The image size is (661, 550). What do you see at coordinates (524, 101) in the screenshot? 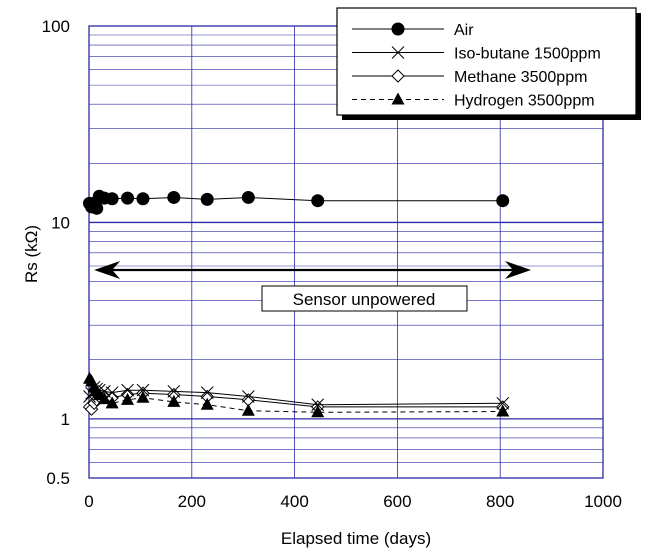
I see `legend-label: Hydrogen 3500ppm` at bounding box center [524, 101].